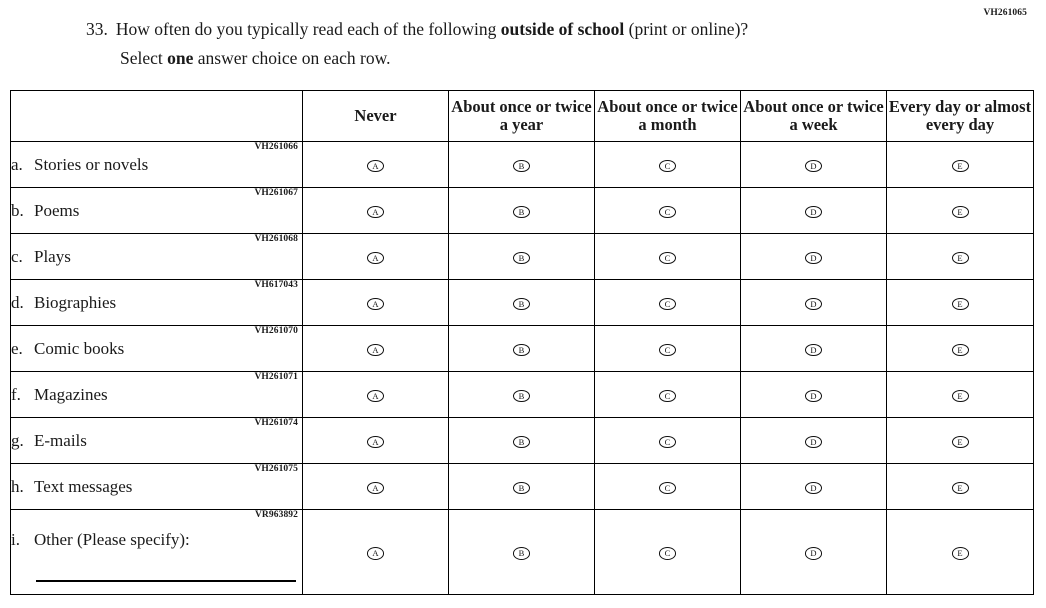 This screenshot has width=1046, height=608. Describe the element at coordinates (166, 580) in the screenshot. I see `other-writein-field` at that location.